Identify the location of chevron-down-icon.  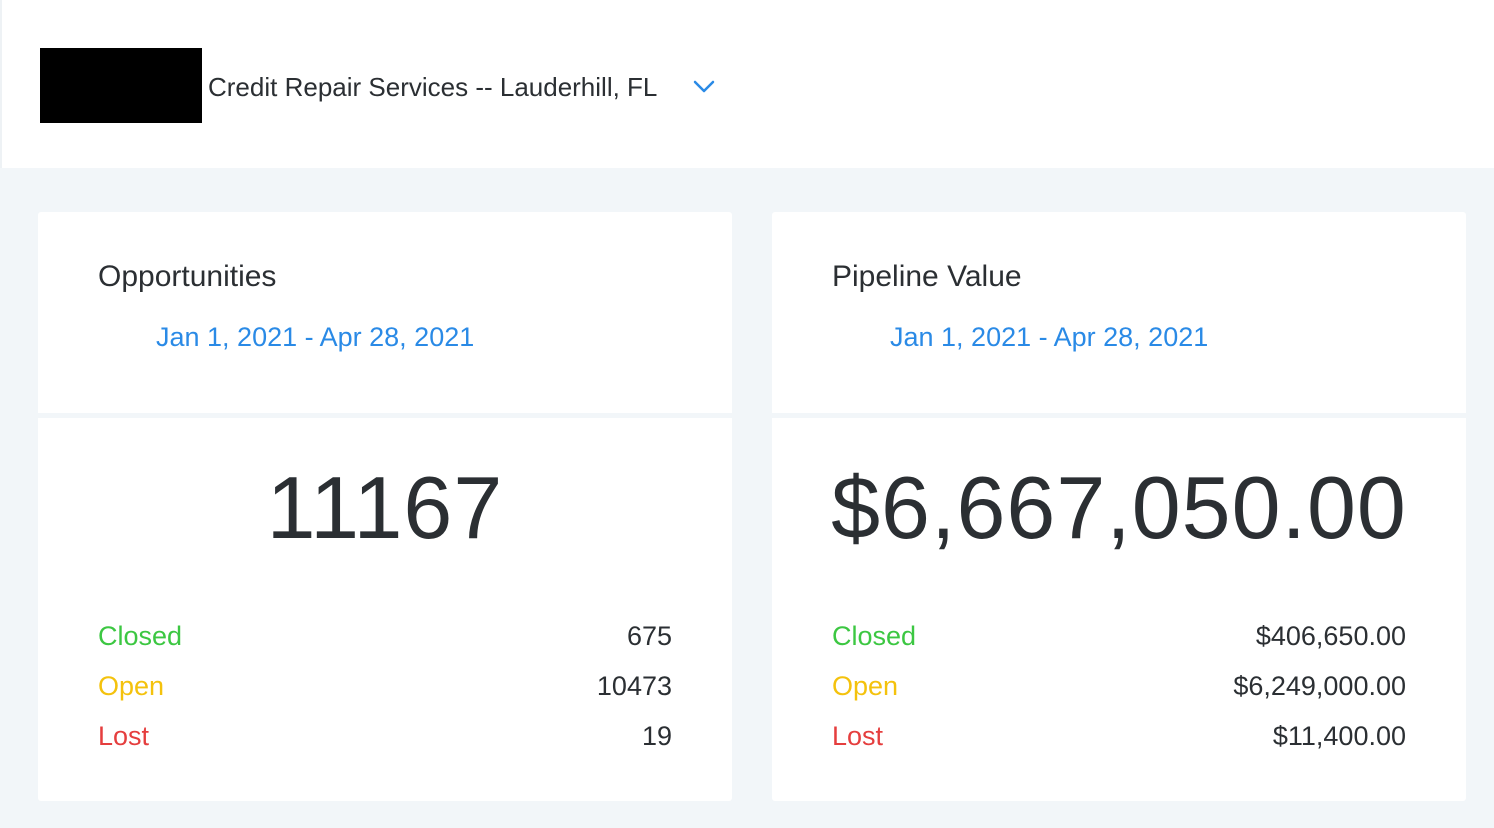
(704, 86).